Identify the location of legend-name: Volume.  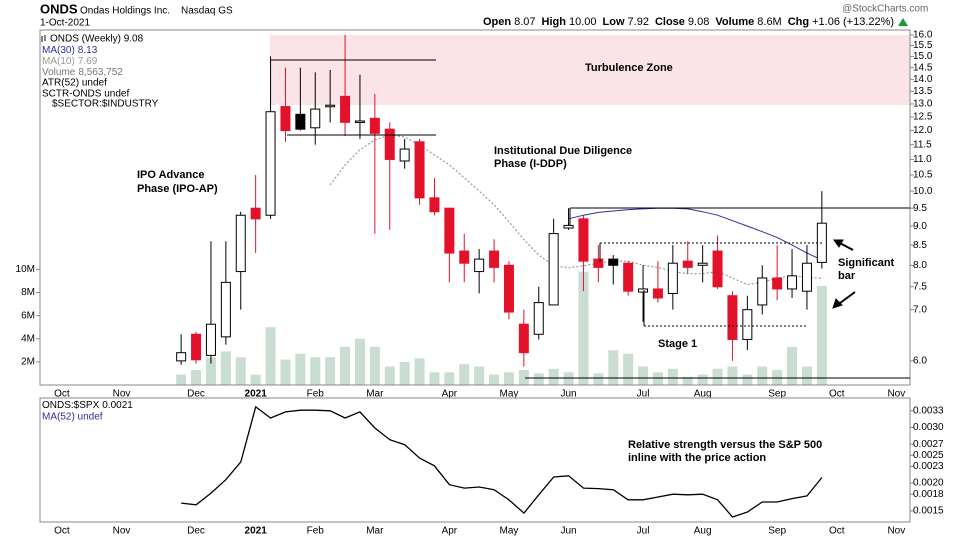
(59, 72).